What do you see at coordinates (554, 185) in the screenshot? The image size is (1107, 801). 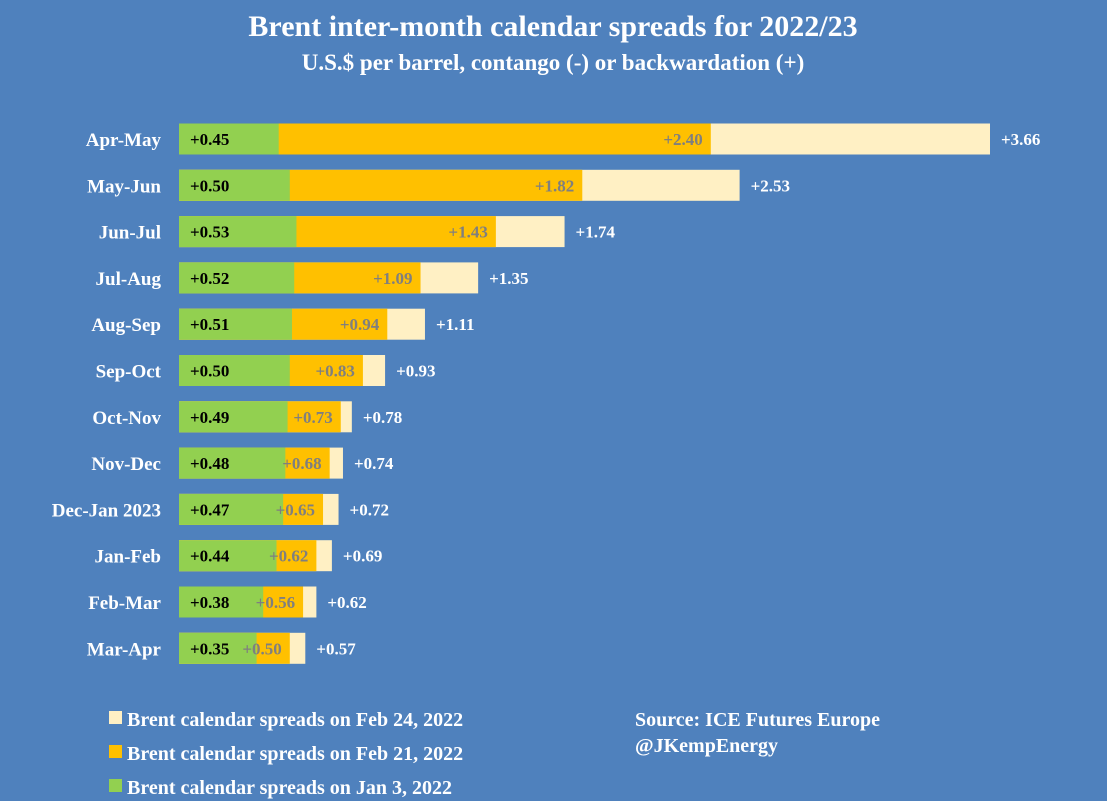 I see `data-label: +1.82` at bounding box center [554, 185].